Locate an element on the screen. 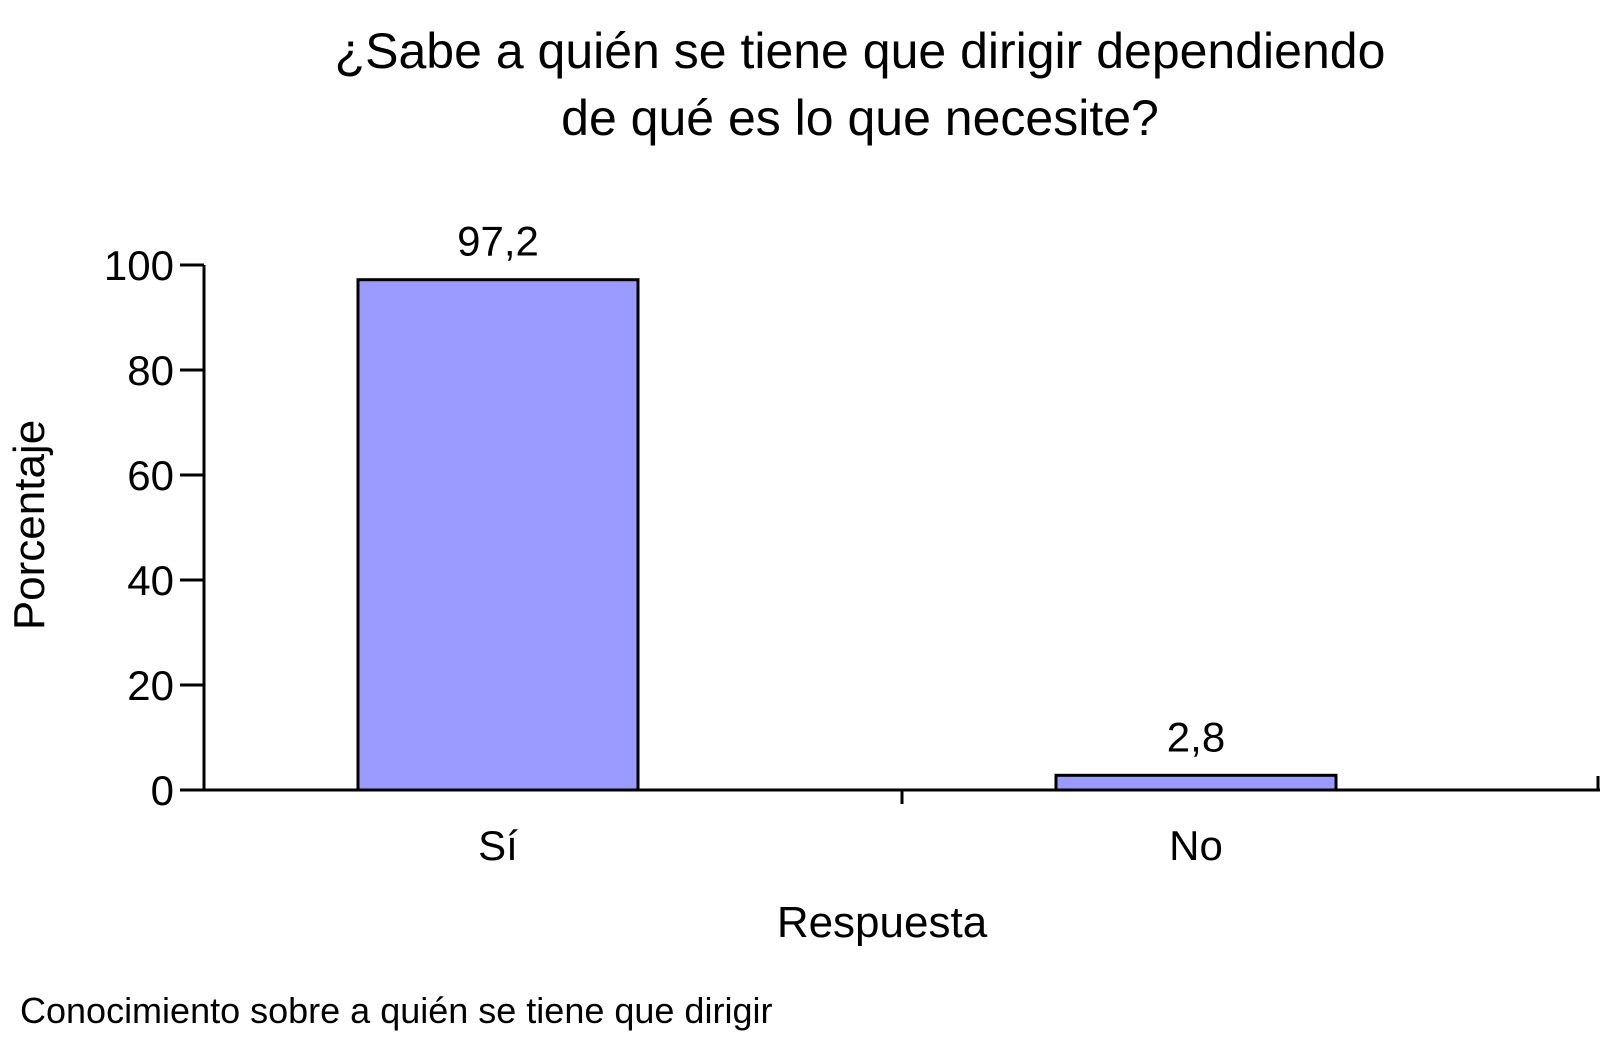  y-tick-label-0: 0 is located at coordinates (162, 790).